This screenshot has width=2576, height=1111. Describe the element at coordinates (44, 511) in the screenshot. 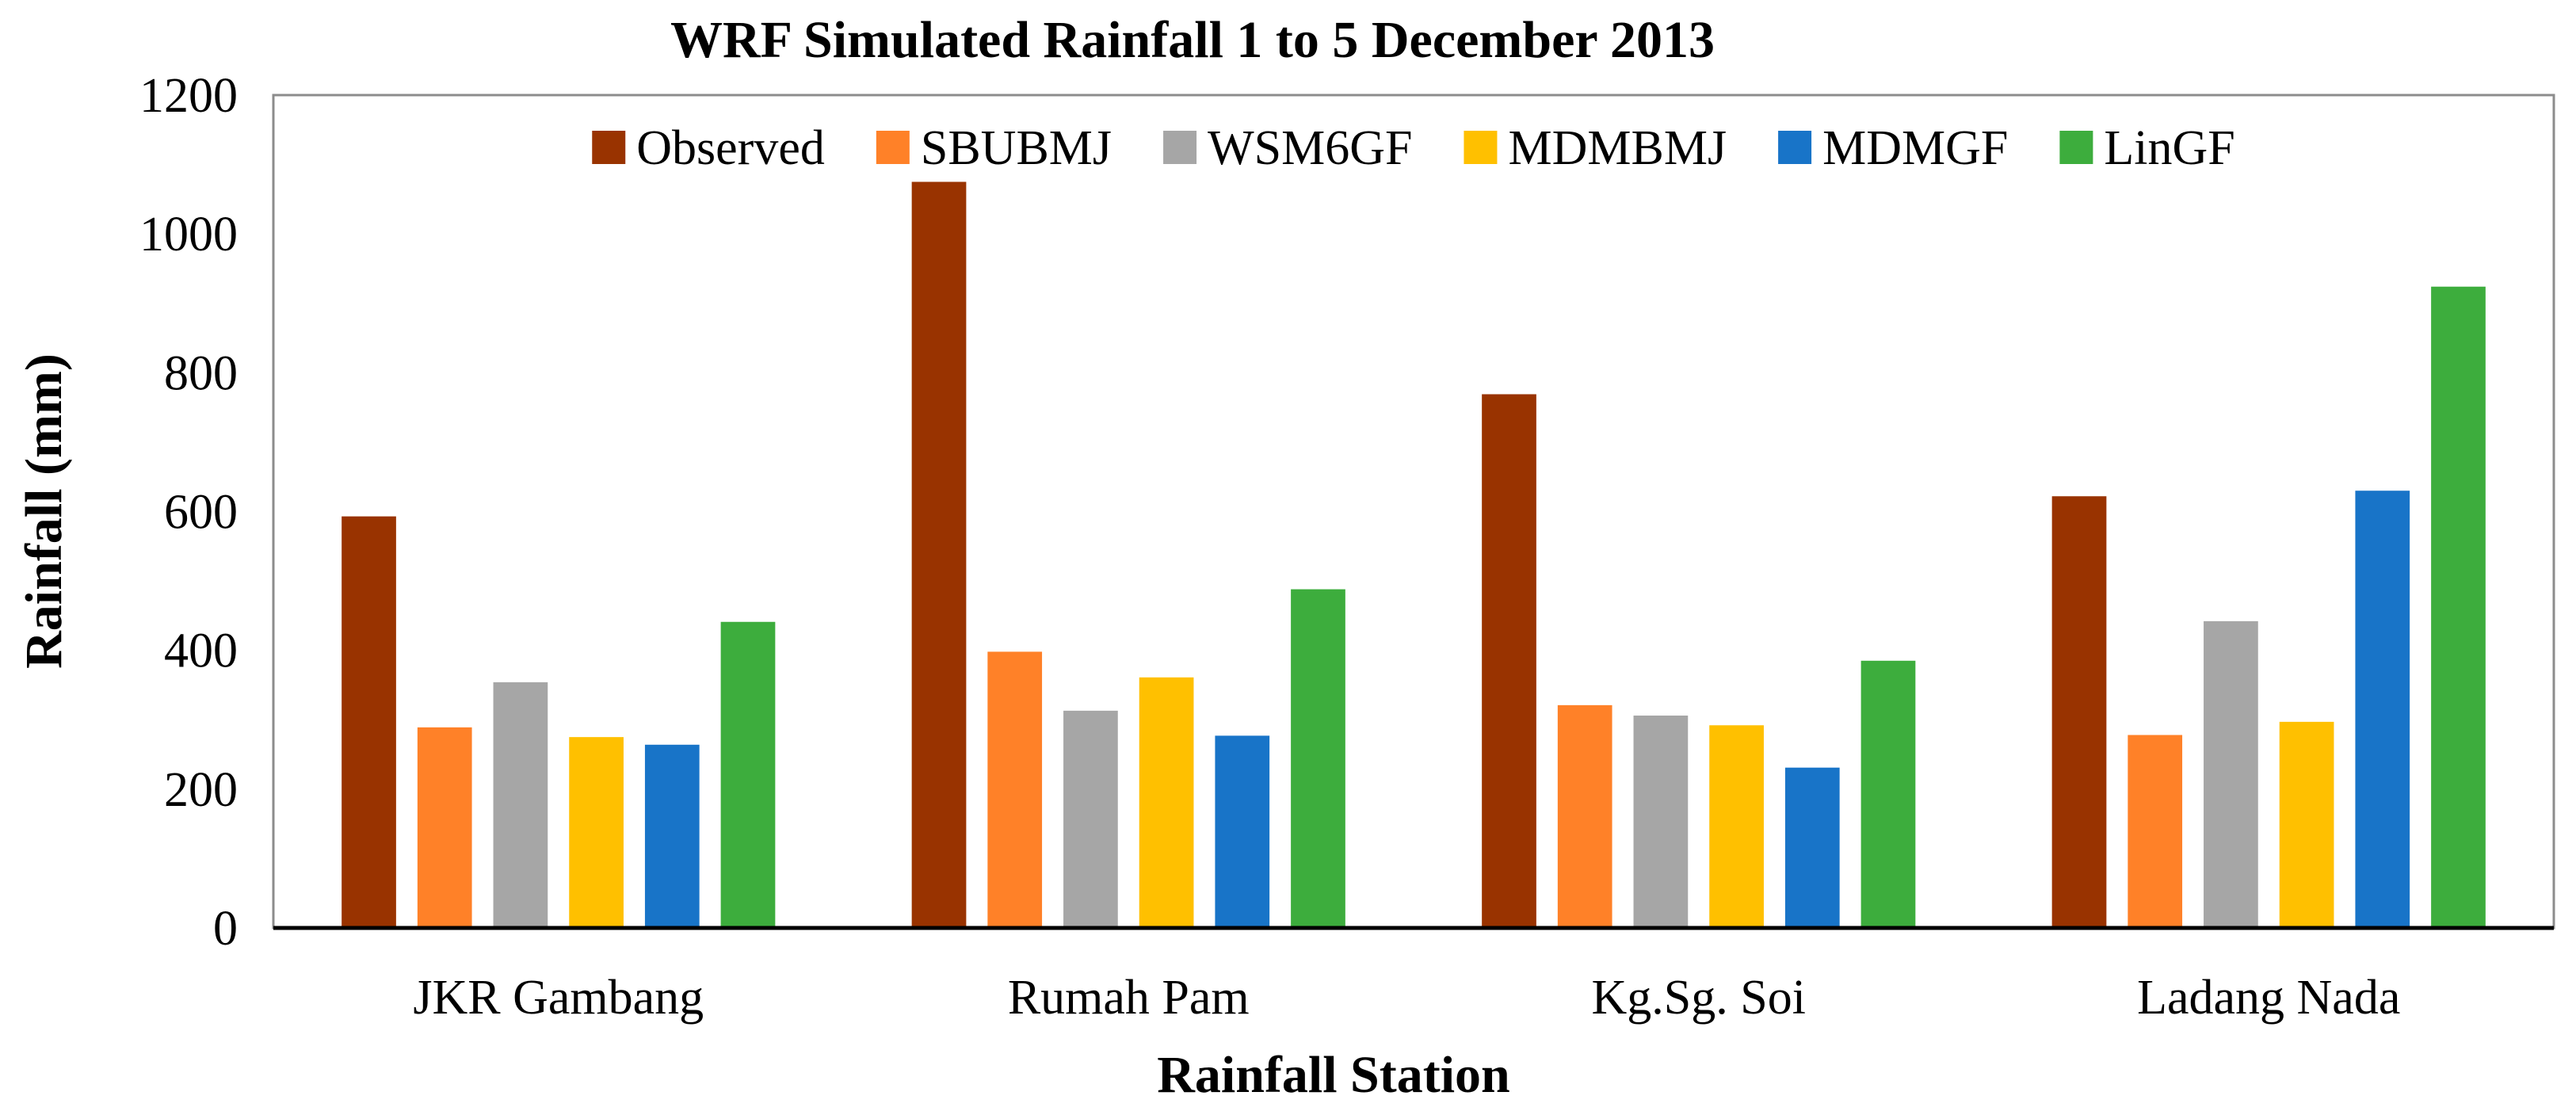

I see `y-axis-title: Rainfall (mm)` at that location.